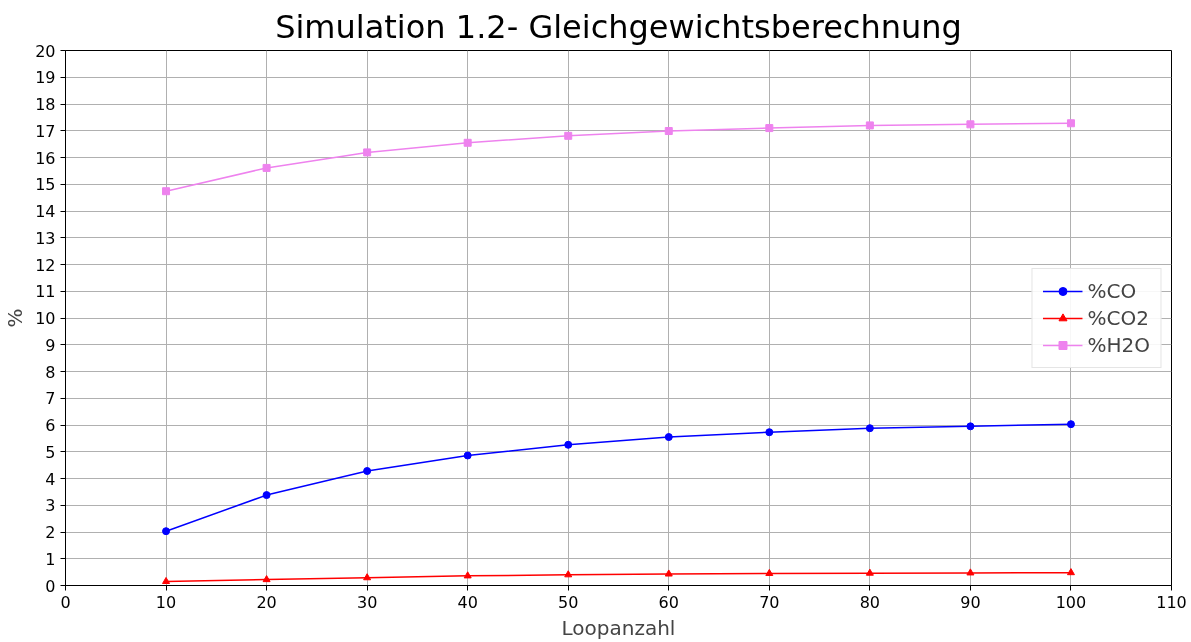  I want to click on y-tick-label: 7, so click(50, 399).